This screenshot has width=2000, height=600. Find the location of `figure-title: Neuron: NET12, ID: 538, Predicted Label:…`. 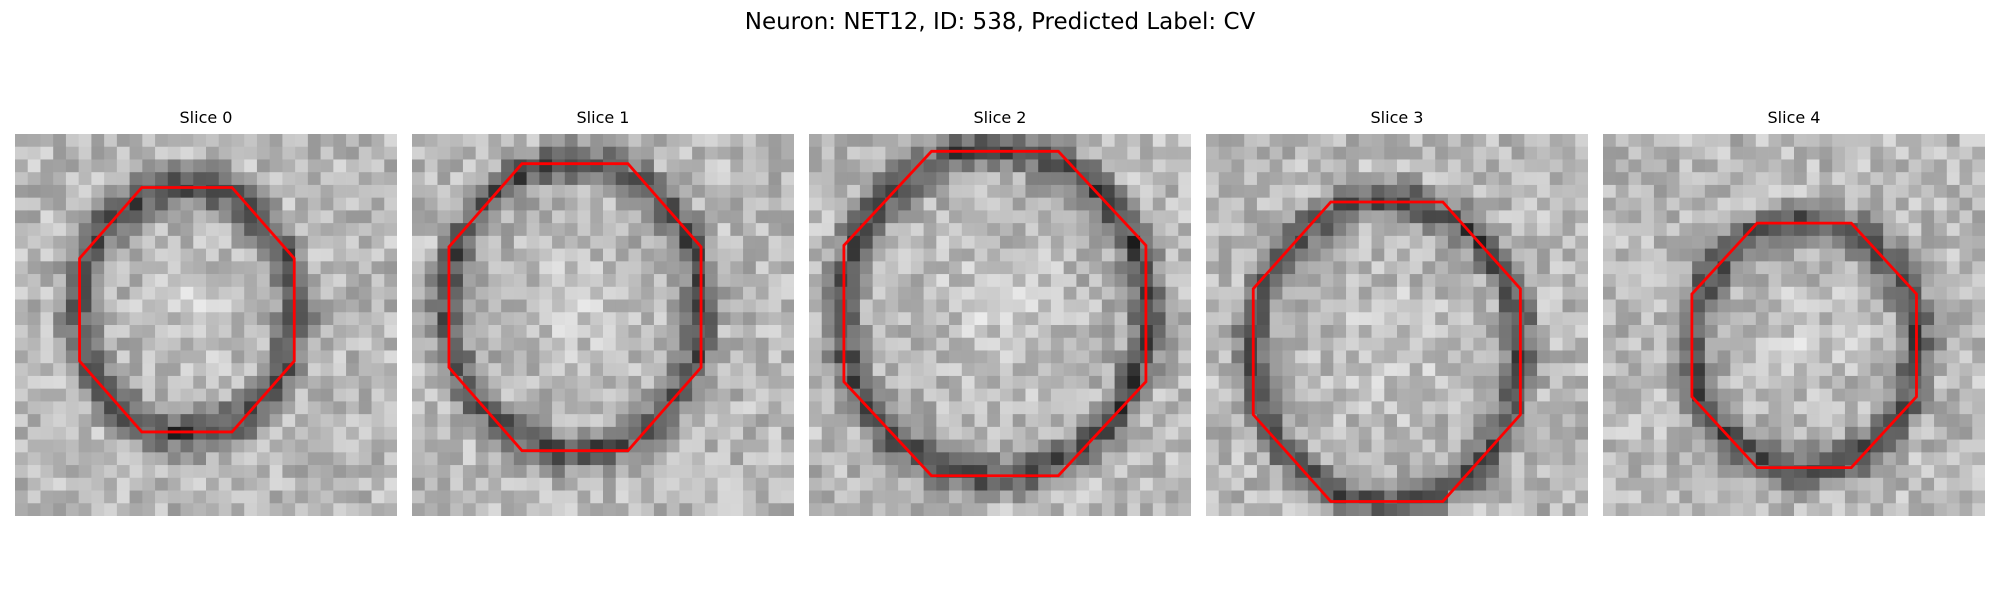

figure-title: Neuron: NET12, ID: 538, Predicted Label:… is located at coordinates (1000, 22).